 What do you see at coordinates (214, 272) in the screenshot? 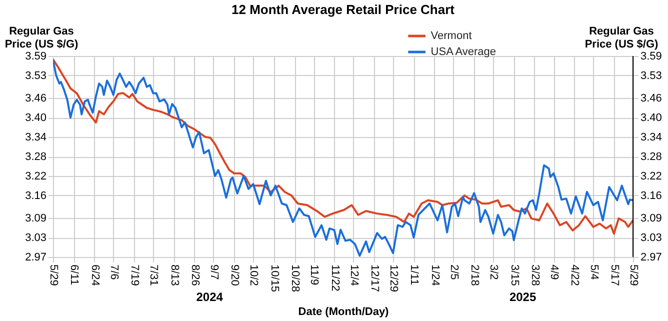
I see `x-tick-label: 9/7` at bounding box center [214, 272].